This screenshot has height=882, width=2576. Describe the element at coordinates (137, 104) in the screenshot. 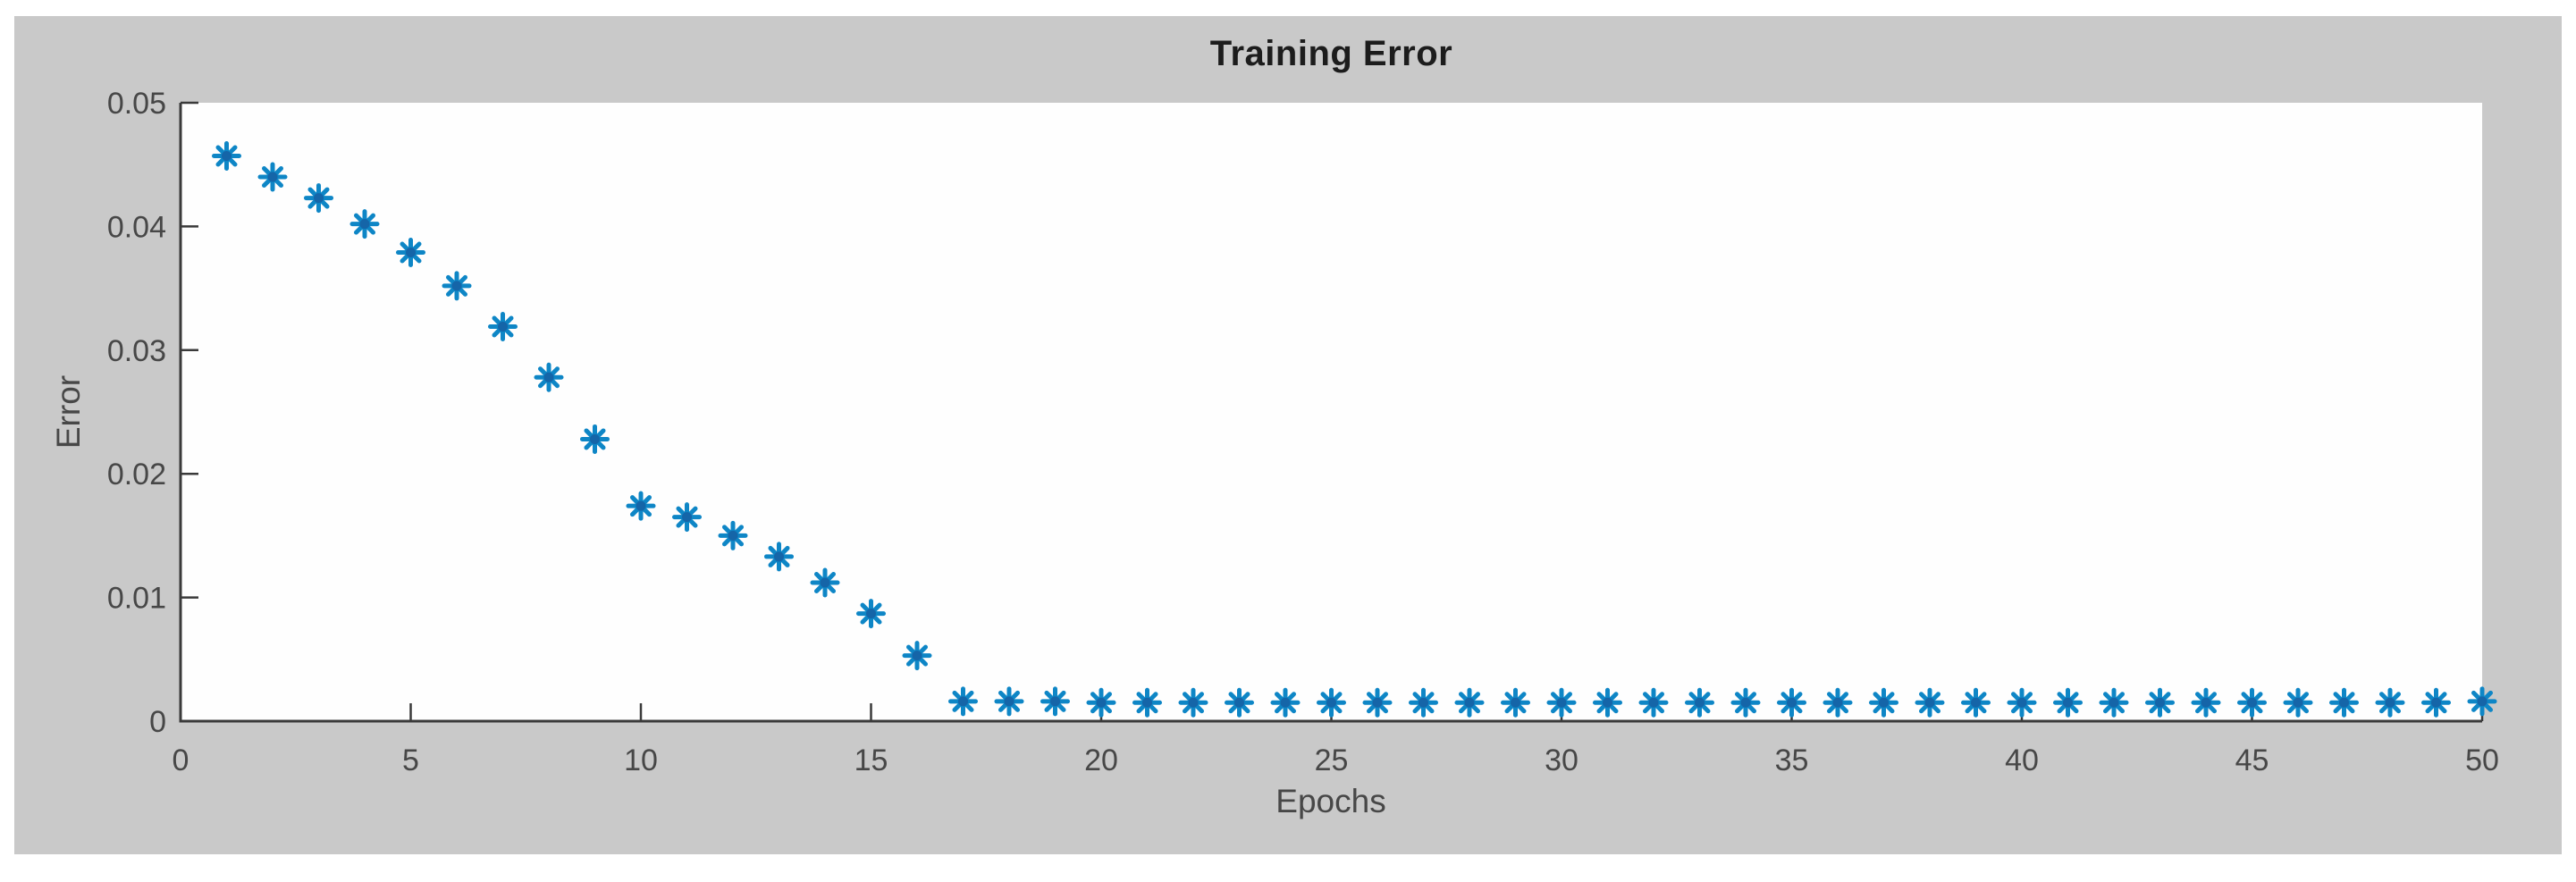

I see `y-tick-label: 0.05` at that location.